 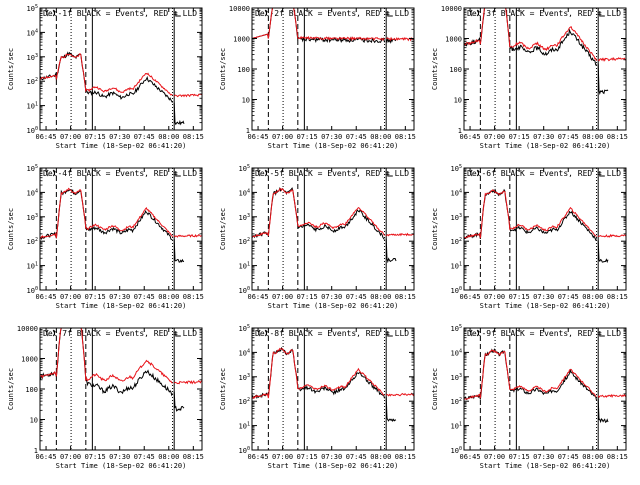 What do you see at coordinates (333, 373) in the screenshot?
I see `series-lld-line` at bounding box center [333, 373].